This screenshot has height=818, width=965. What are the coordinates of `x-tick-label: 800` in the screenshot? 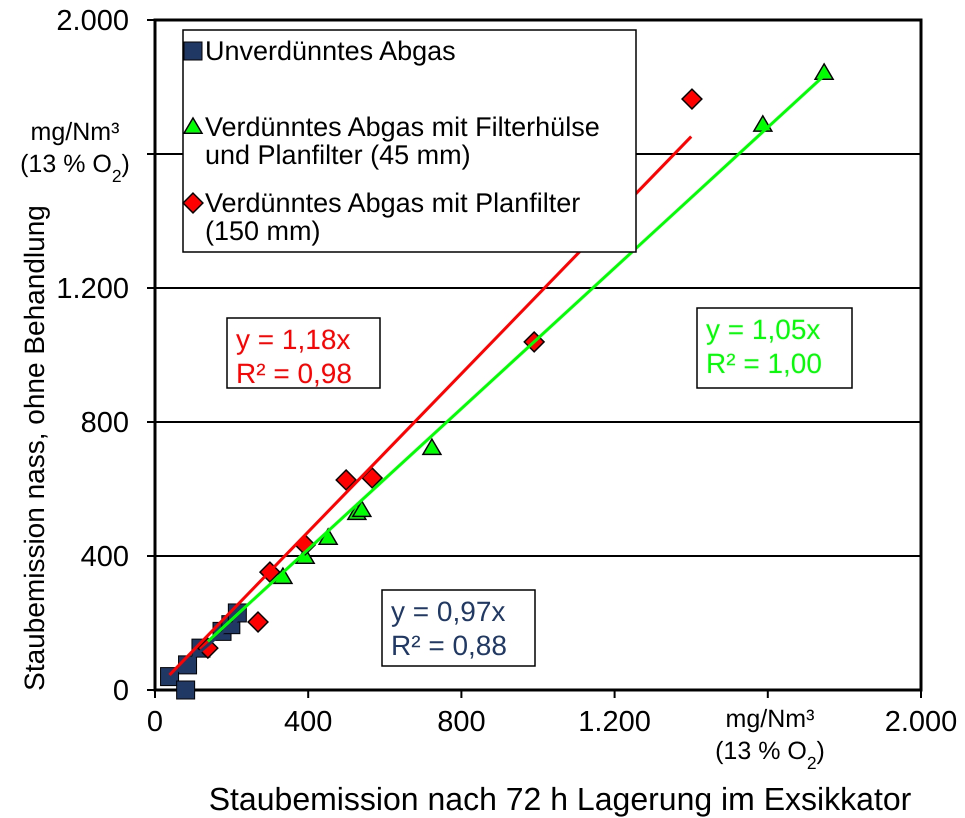 It's located at (461, 722).